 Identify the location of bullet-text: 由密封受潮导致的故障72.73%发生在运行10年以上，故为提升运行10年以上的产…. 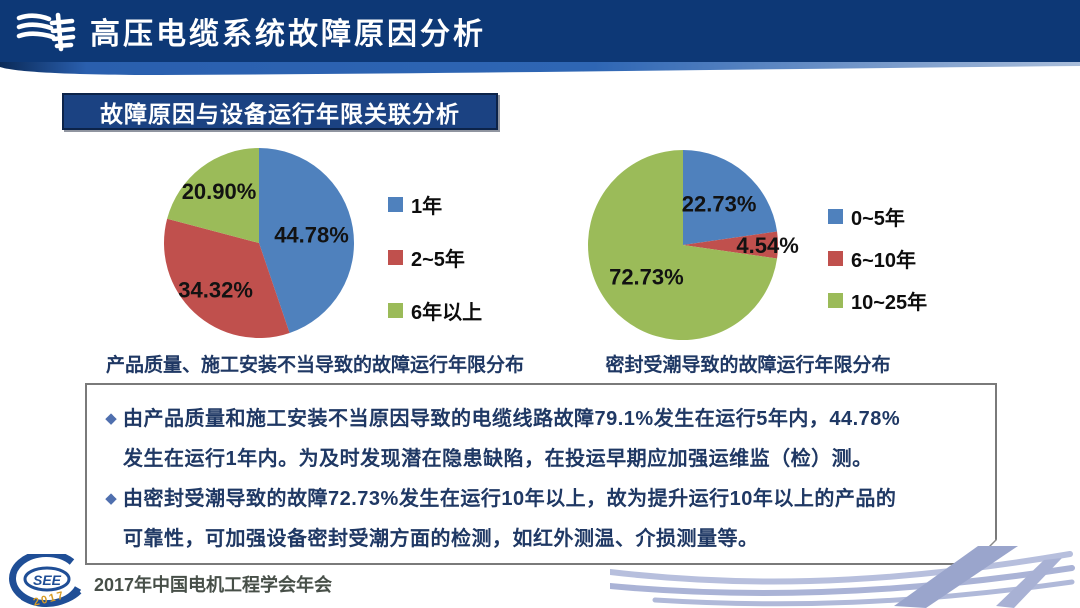
(509, 519).